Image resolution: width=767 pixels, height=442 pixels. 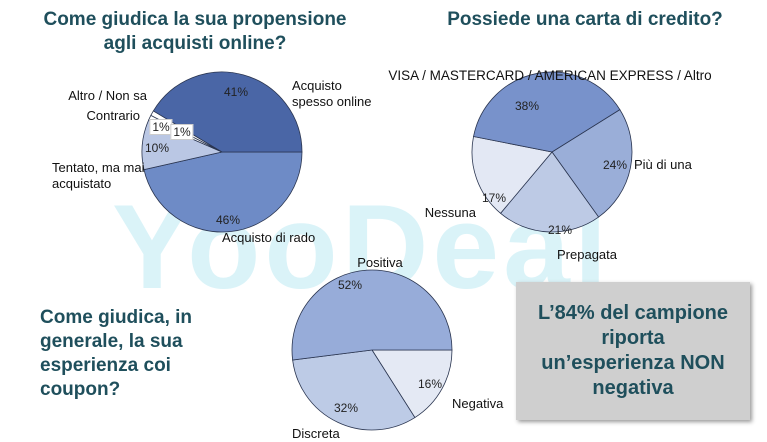 What do you see at coordinates (615, 165) in the screenshot?
I see `value-label: 24%` at bounding box center [615, 165].